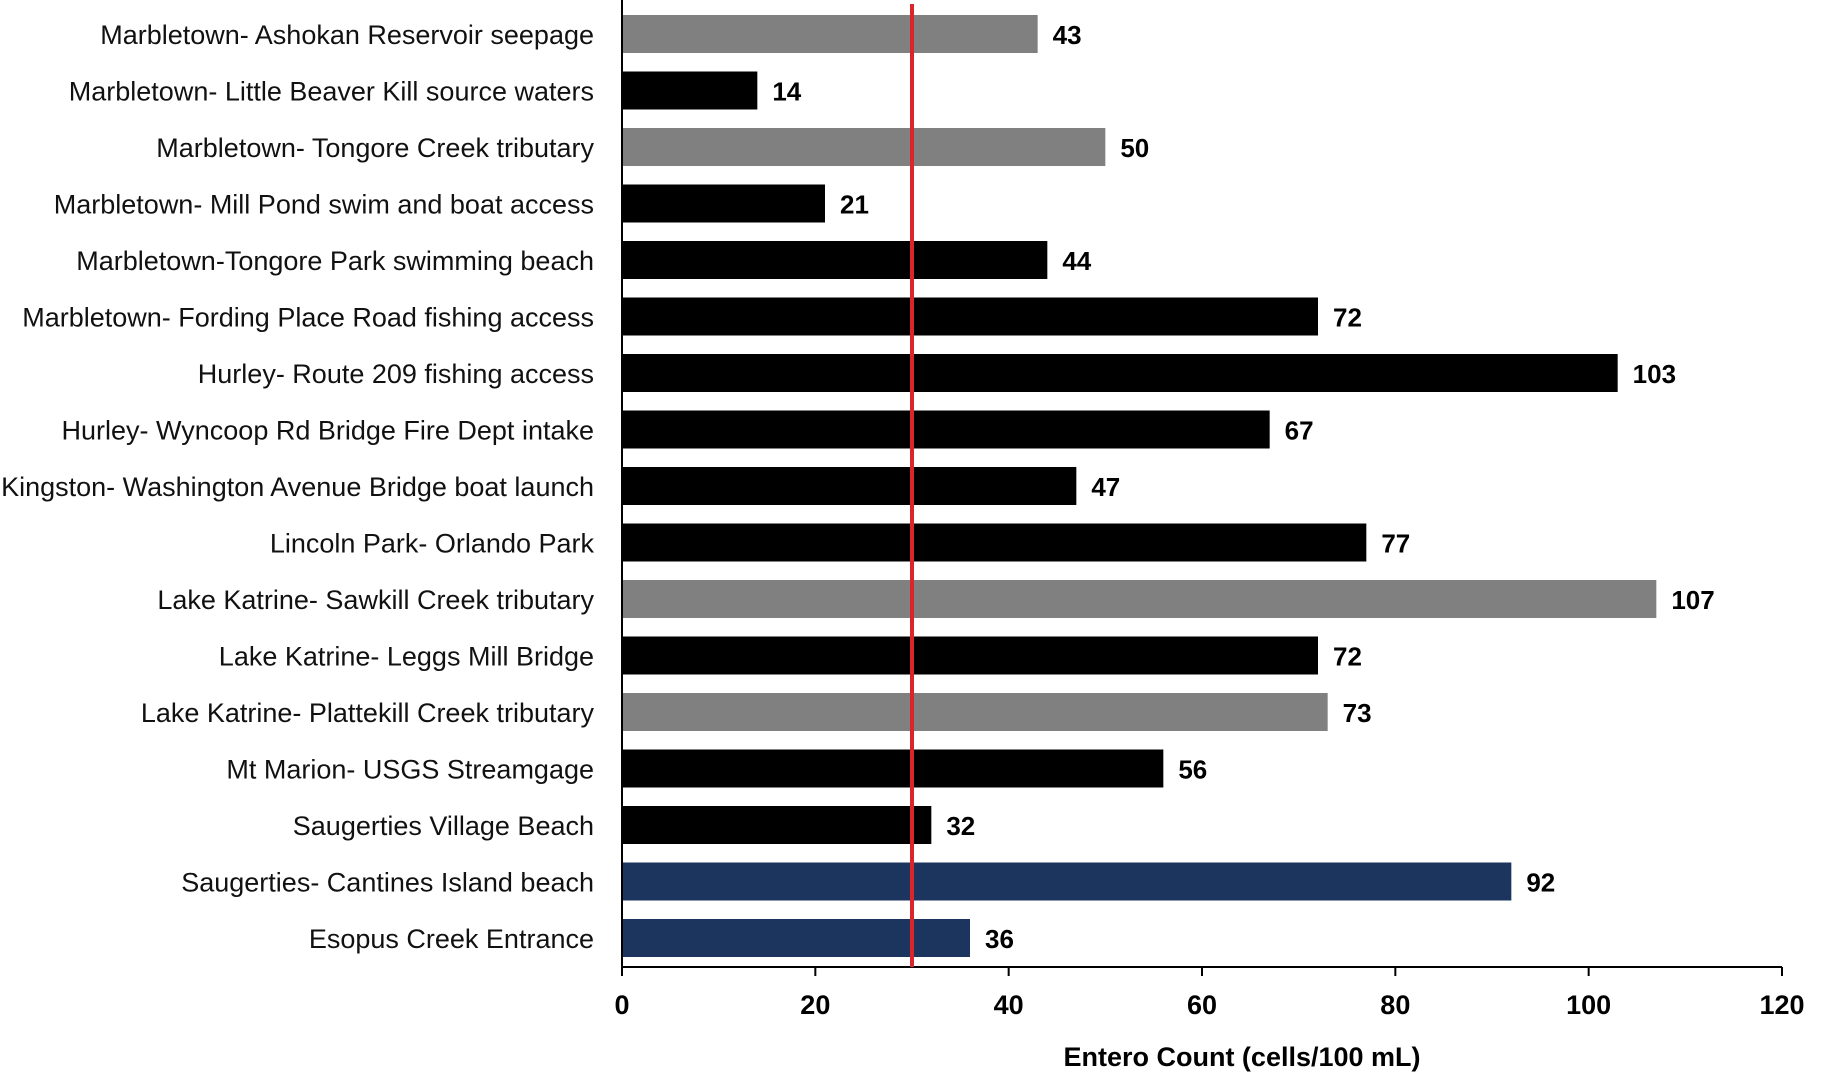  Describe the element at coordinates (999, 939) in the screenshot. I see `value-label-16: 36` at that location.